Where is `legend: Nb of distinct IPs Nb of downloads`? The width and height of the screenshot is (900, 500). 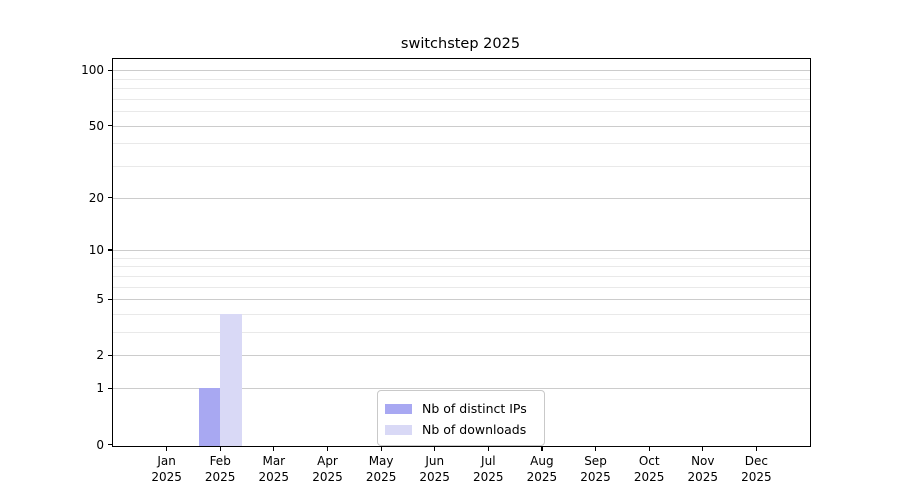 legend: Nb of distinct IPs Nb of downloads is located at coordinates (461, 418).